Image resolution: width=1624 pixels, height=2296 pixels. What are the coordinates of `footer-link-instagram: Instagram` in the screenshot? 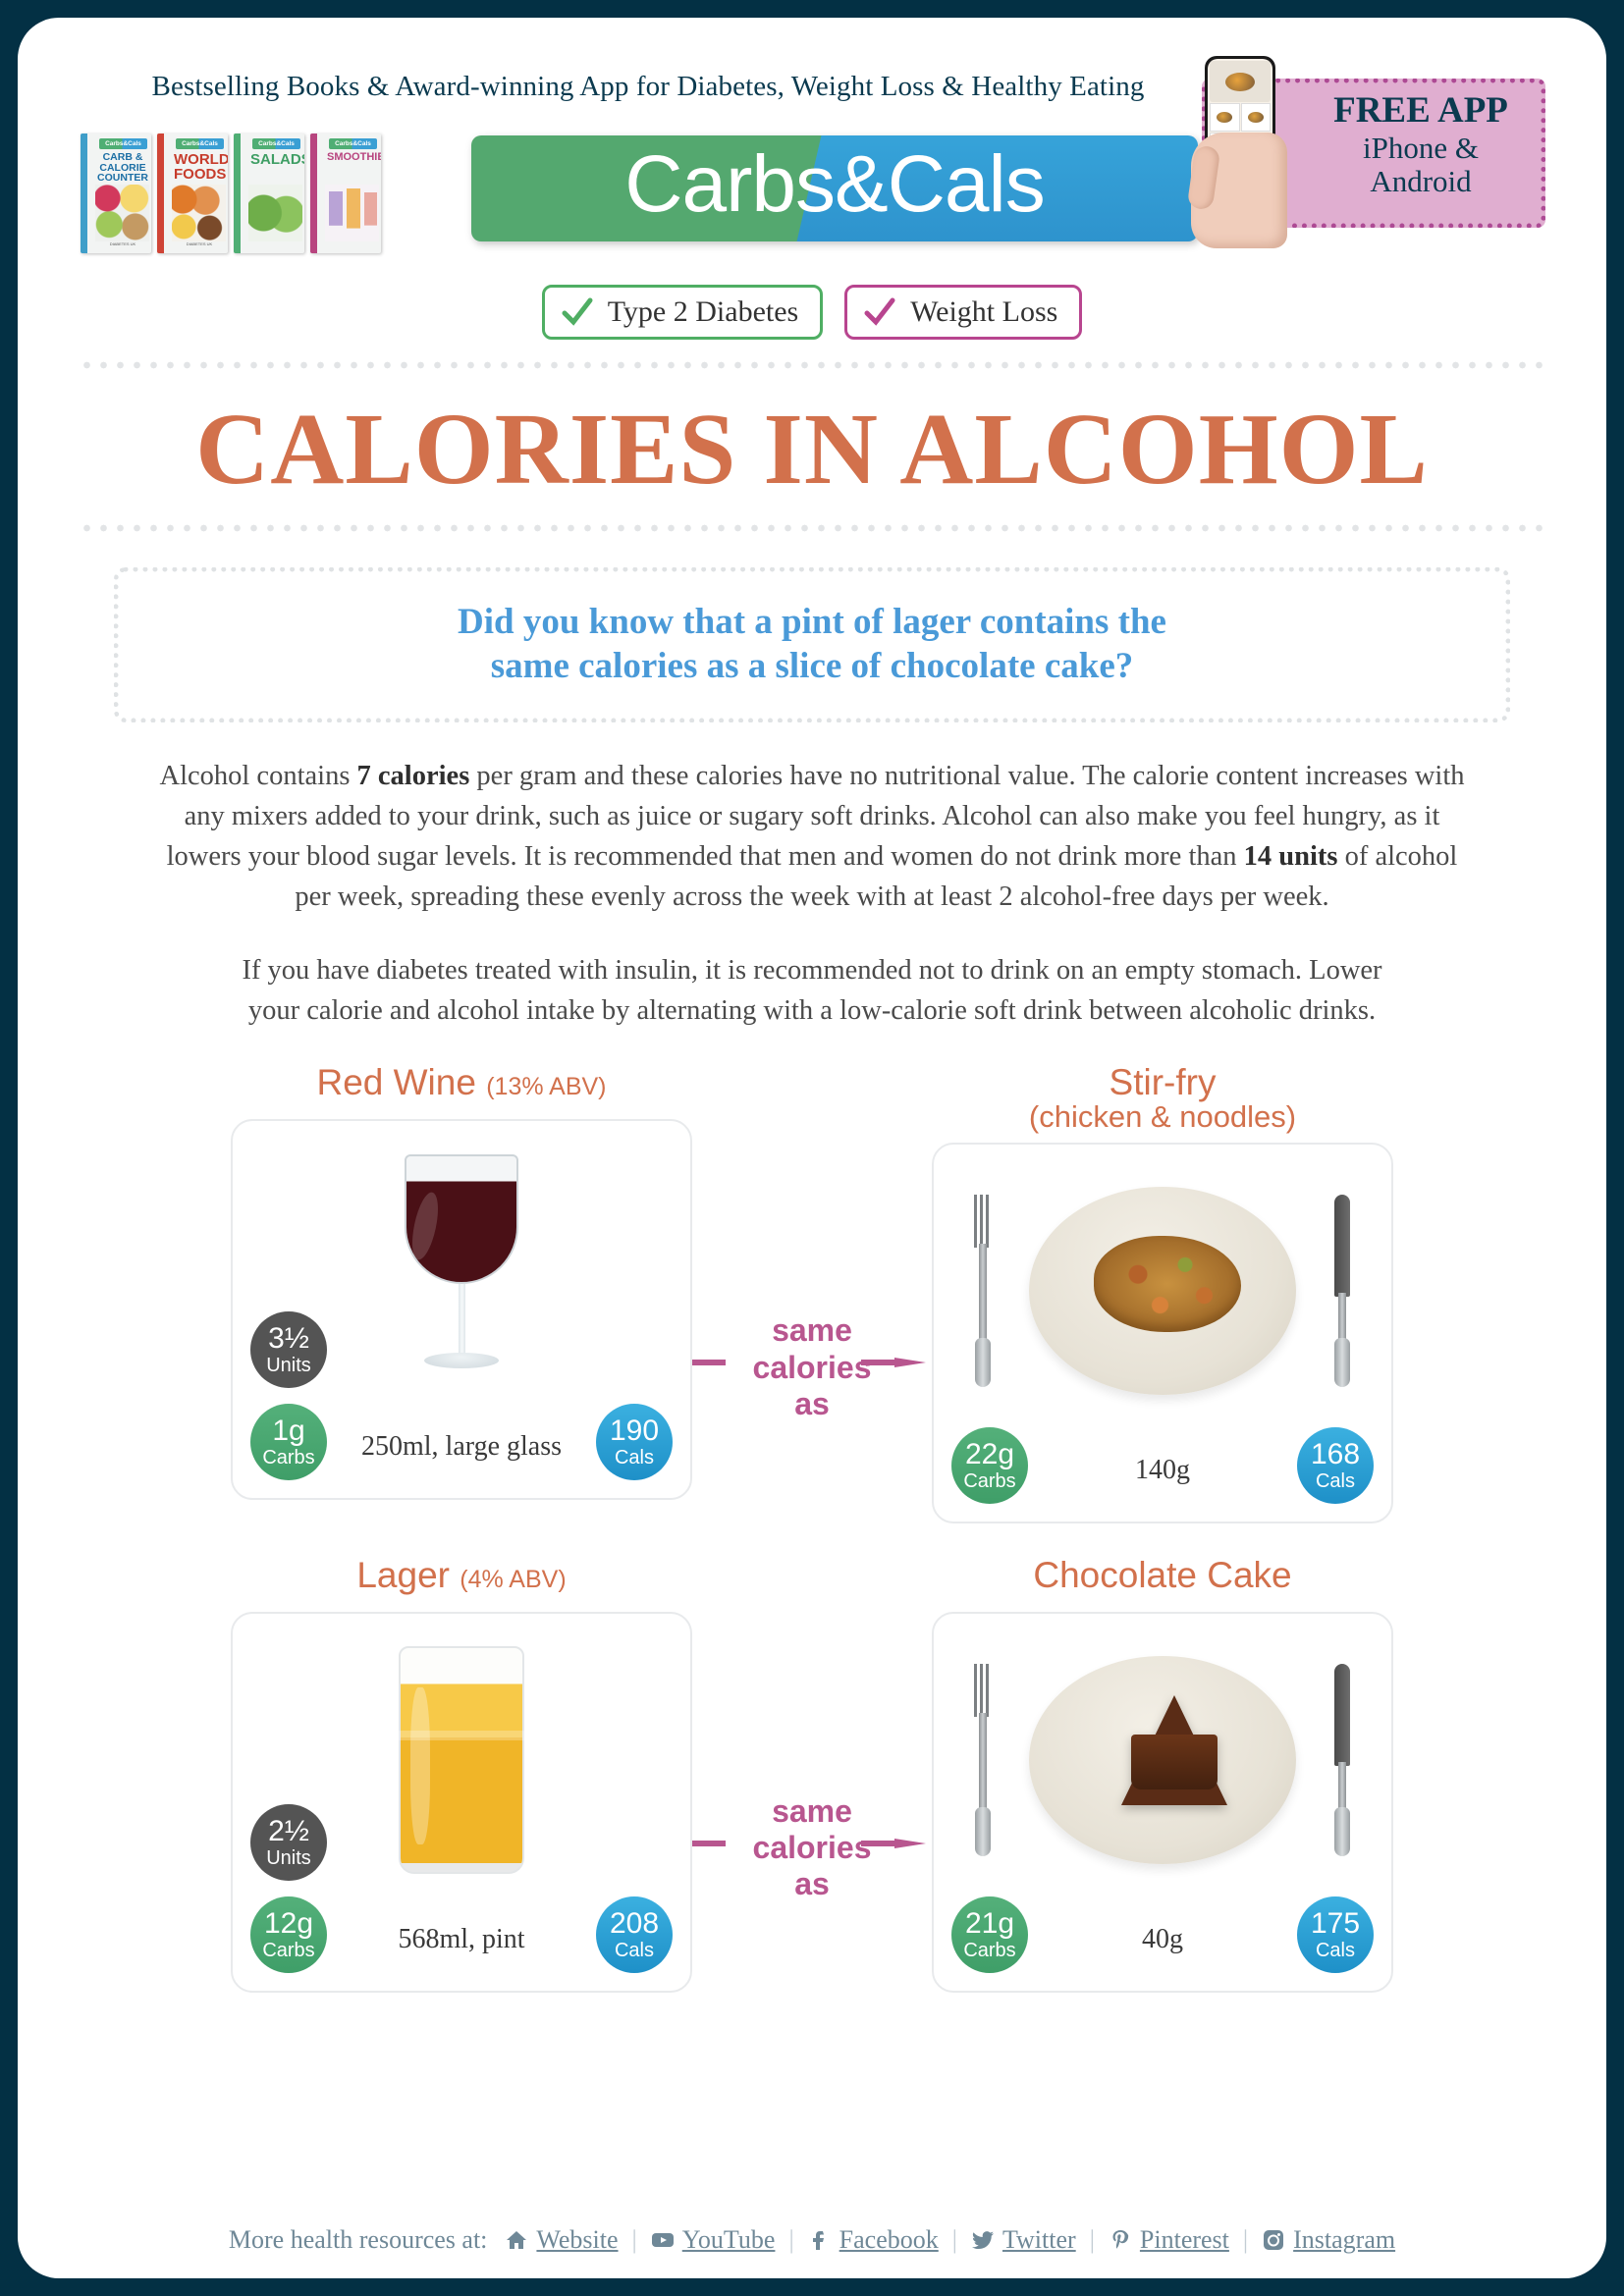 It's located at (1328, 2240).